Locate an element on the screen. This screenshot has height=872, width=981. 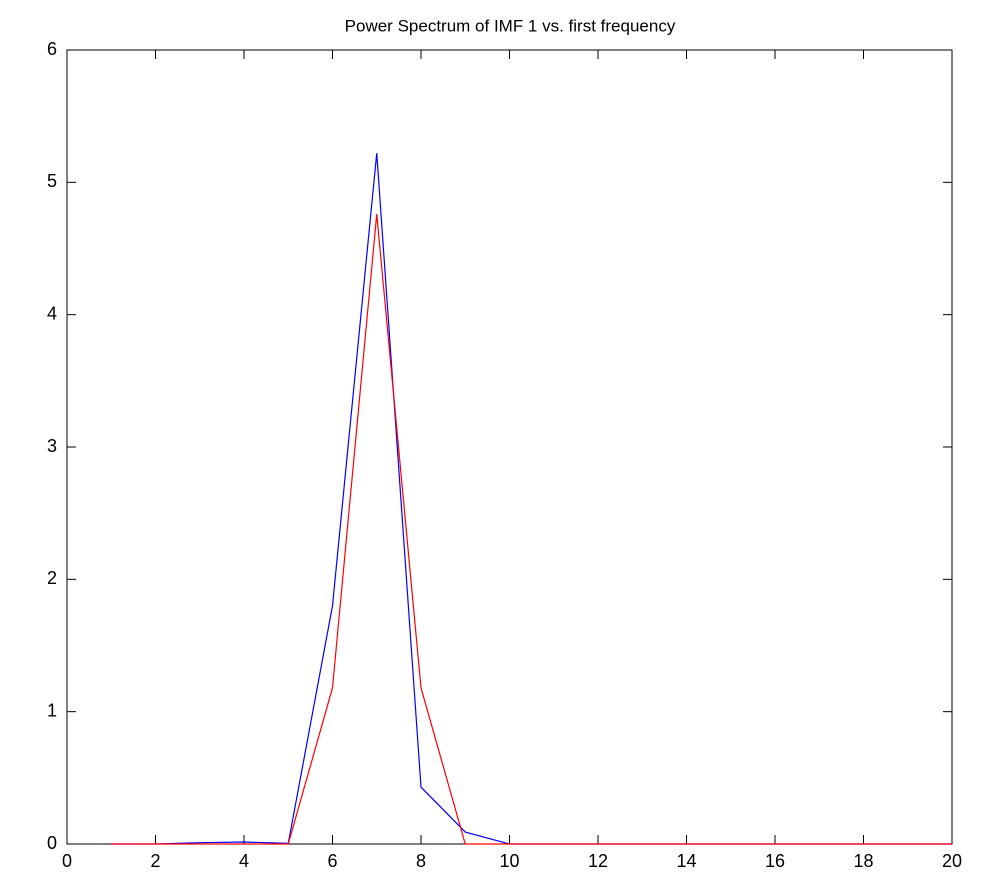
y-tick-label: 0 is located at coordinates (52, 843).